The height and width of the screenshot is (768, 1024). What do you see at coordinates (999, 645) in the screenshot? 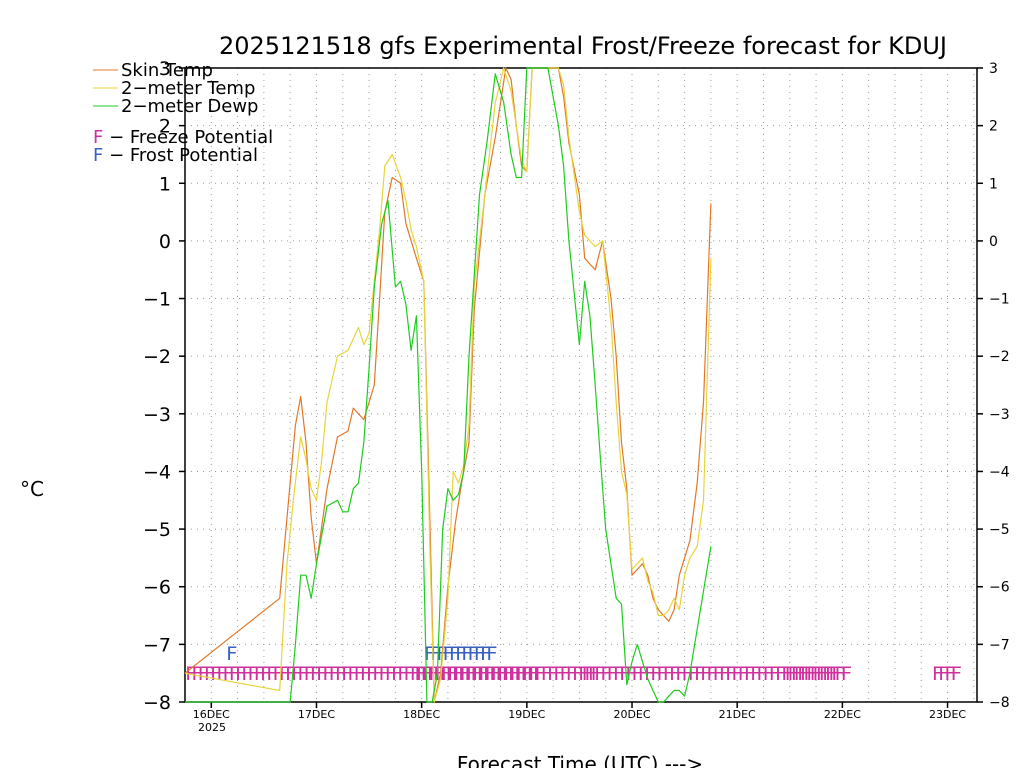
I see `y-tick-label-right: −7` at bounding box center [999, 645].